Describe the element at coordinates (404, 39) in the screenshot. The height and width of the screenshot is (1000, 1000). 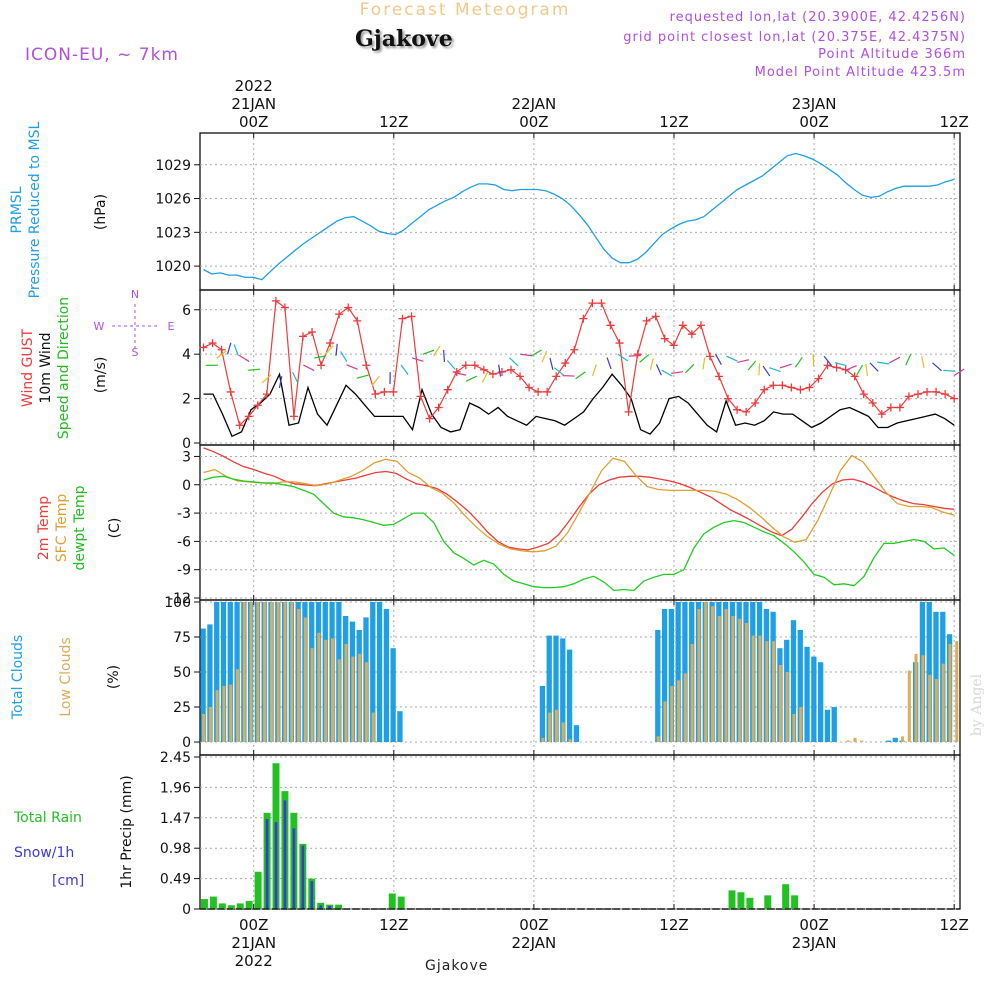
I see `location-title: Gjakove` at that location.